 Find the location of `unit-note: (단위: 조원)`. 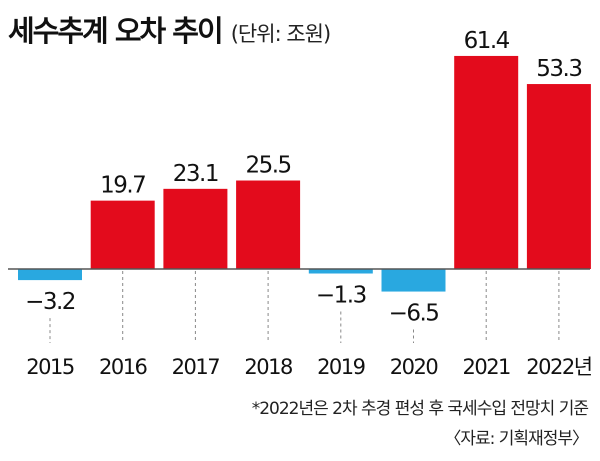

unit-note: (단위: 조원) is located at coordinates (280, 34).